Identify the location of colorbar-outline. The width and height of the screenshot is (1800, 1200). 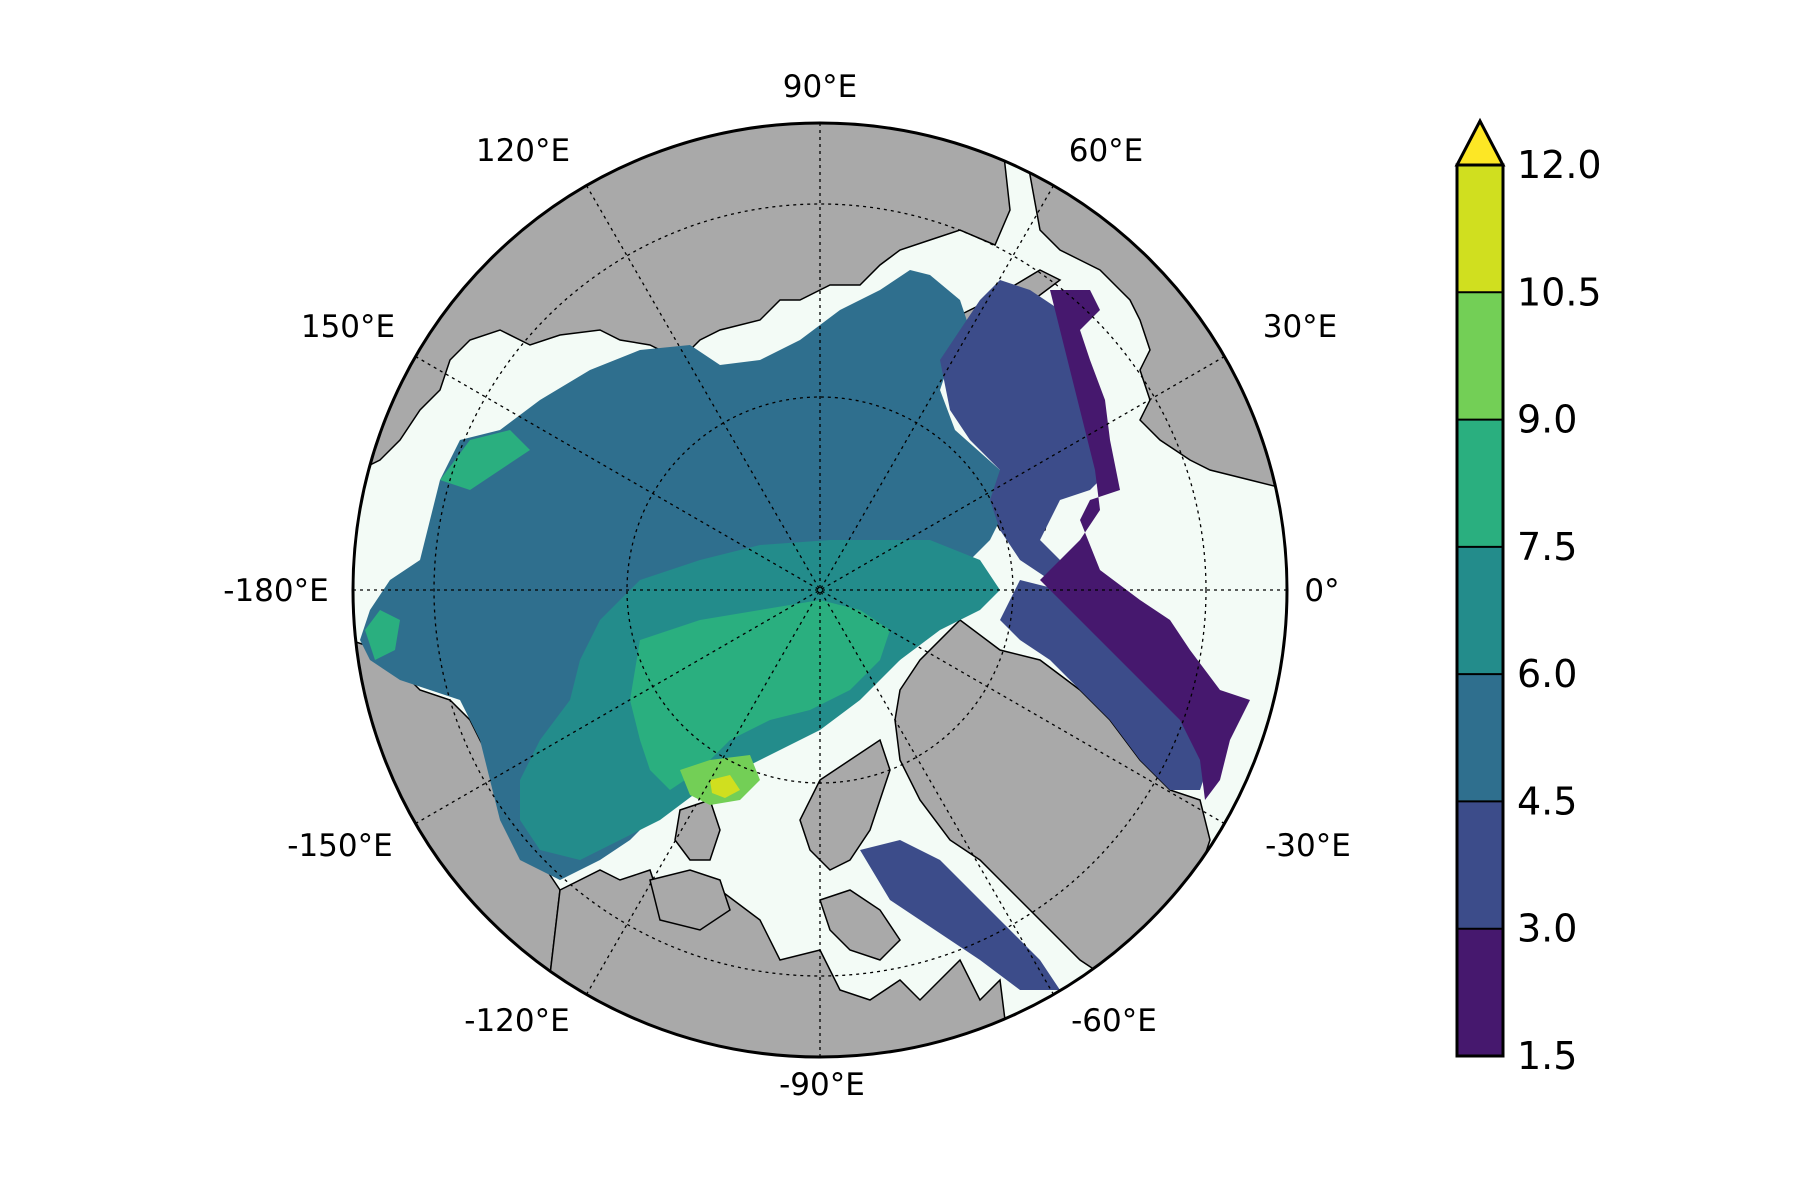
(1480, 610).